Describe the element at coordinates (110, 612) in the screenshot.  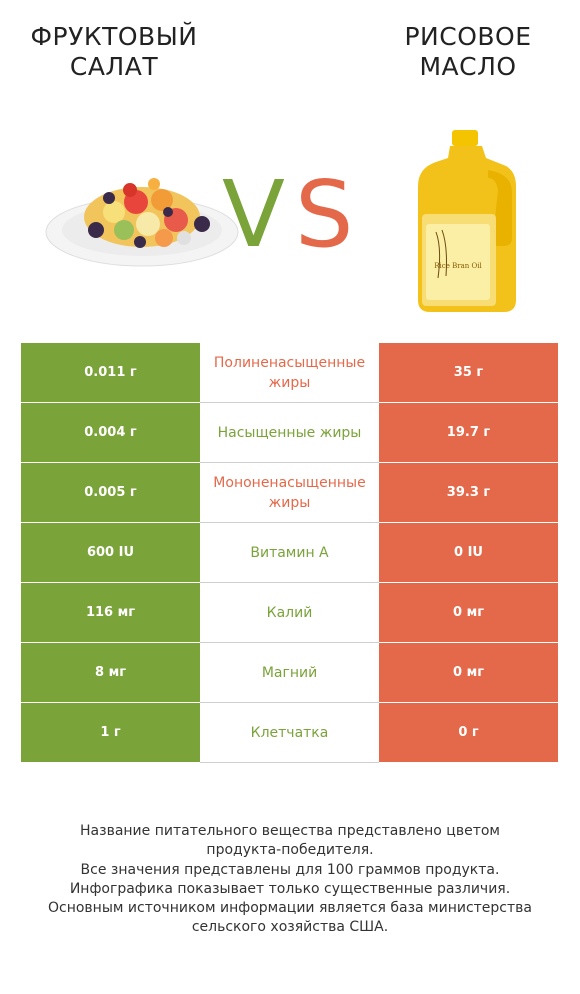
I see `left-value-cell: 116 мг` at that location.